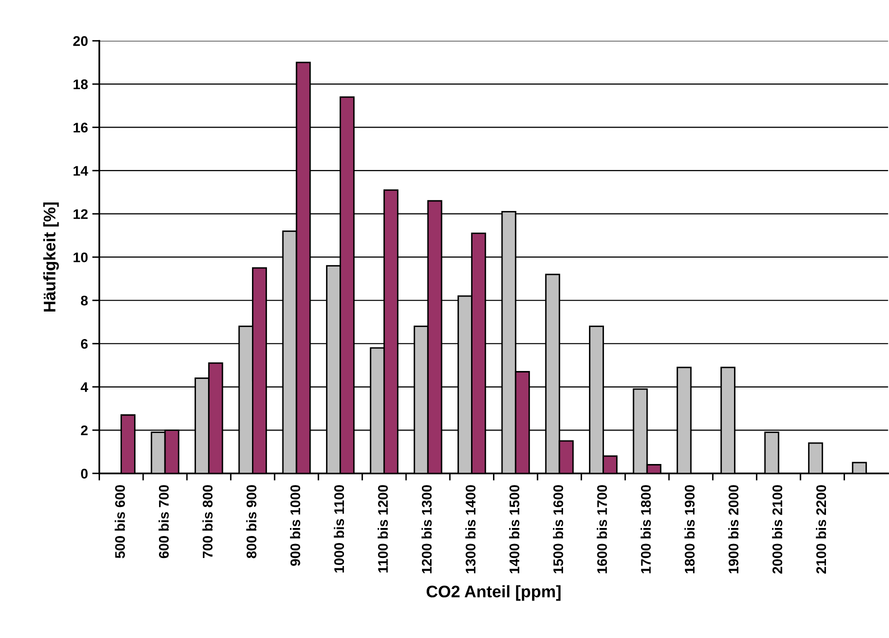 Image resolution: width=889 pixels, height=638 pixels. What do you see at coordinates (81, 127) in the screenshot?
I see `y-tick-label: 16` at bounding box center [81, 127].